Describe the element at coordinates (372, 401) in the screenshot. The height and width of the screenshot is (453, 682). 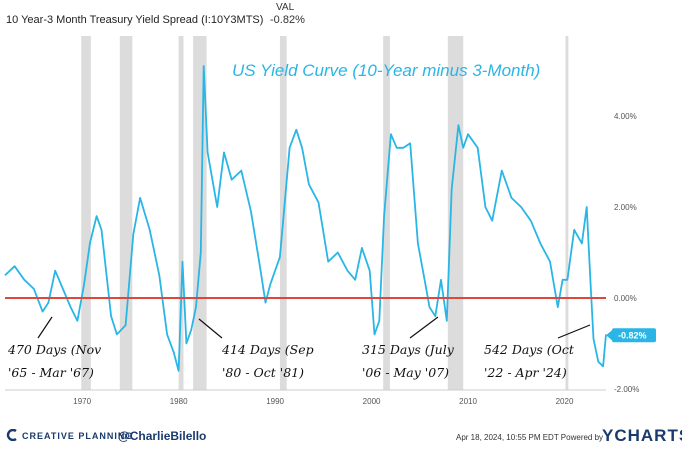
I see `x-tick-label: 2000` at that location.